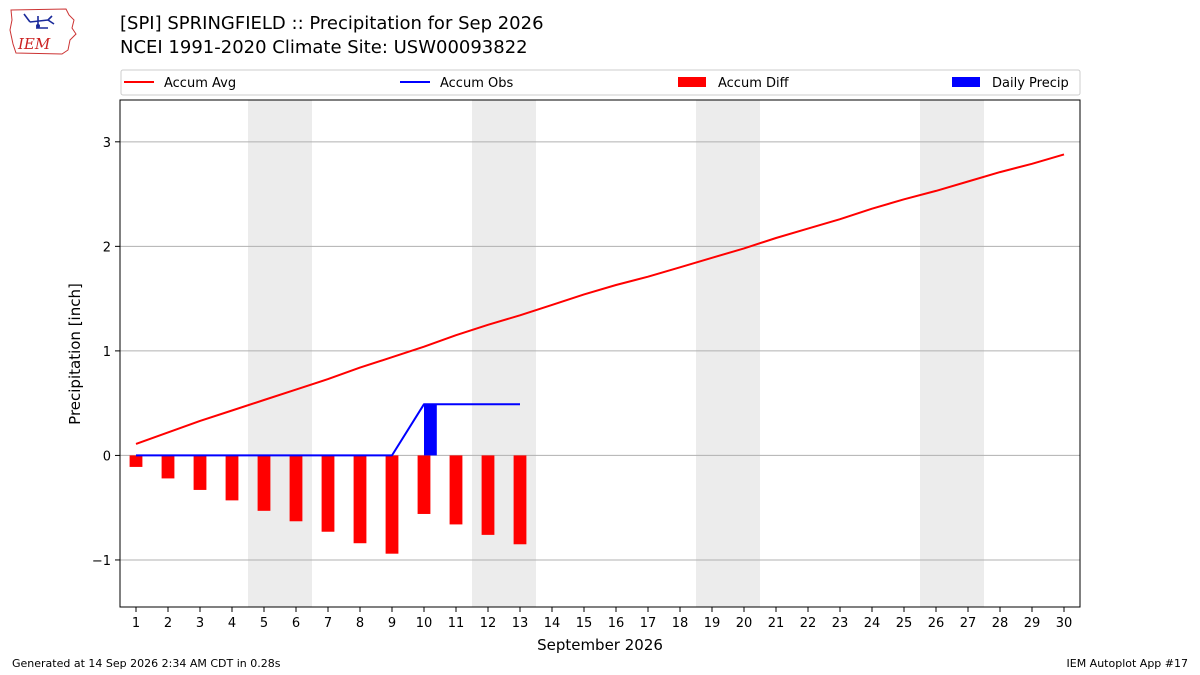 The image size is (1200, 675). What do you see at coordinates (360, 623) in the screenshot?
I see `x-tick-label: 8` at bounding box center [360, 623].